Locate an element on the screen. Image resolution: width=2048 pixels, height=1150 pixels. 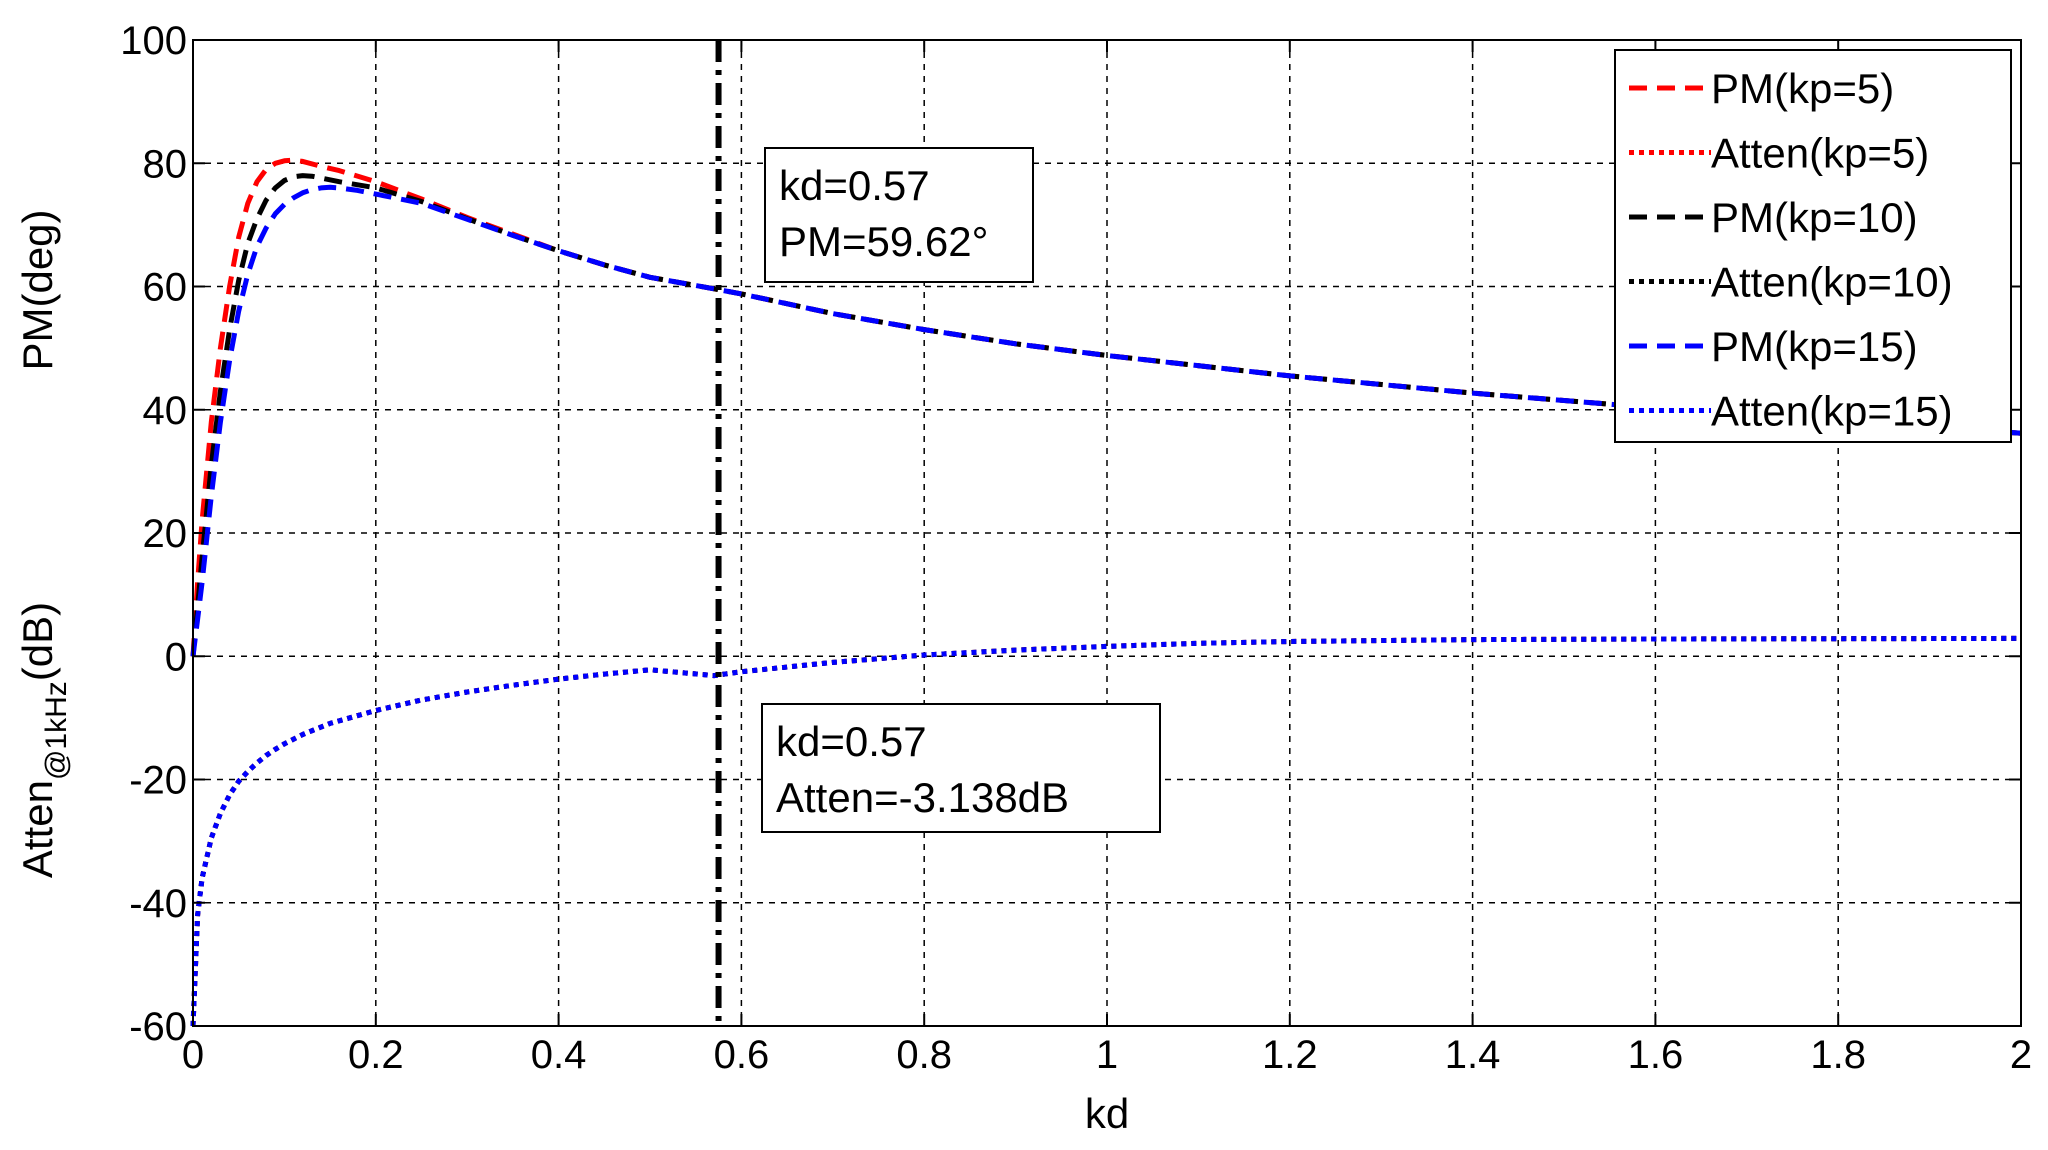
x-tick-label: 0.4 is located at coordinates (559, 1055).